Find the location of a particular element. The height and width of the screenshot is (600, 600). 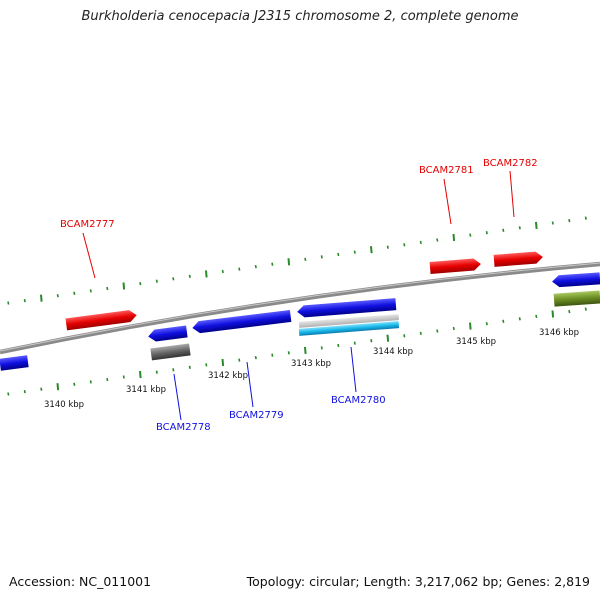

feature-olive is located at coordinates (576, 298).